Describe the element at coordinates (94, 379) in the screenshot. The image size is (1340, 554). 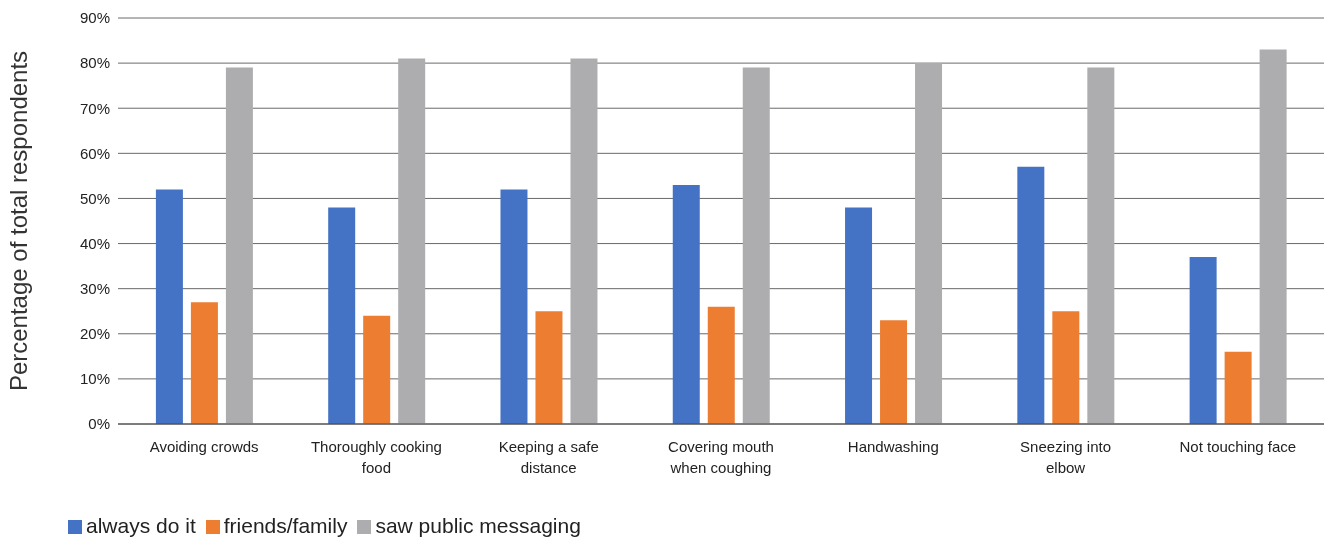
I see `y-tick-label: 10%` at that location.